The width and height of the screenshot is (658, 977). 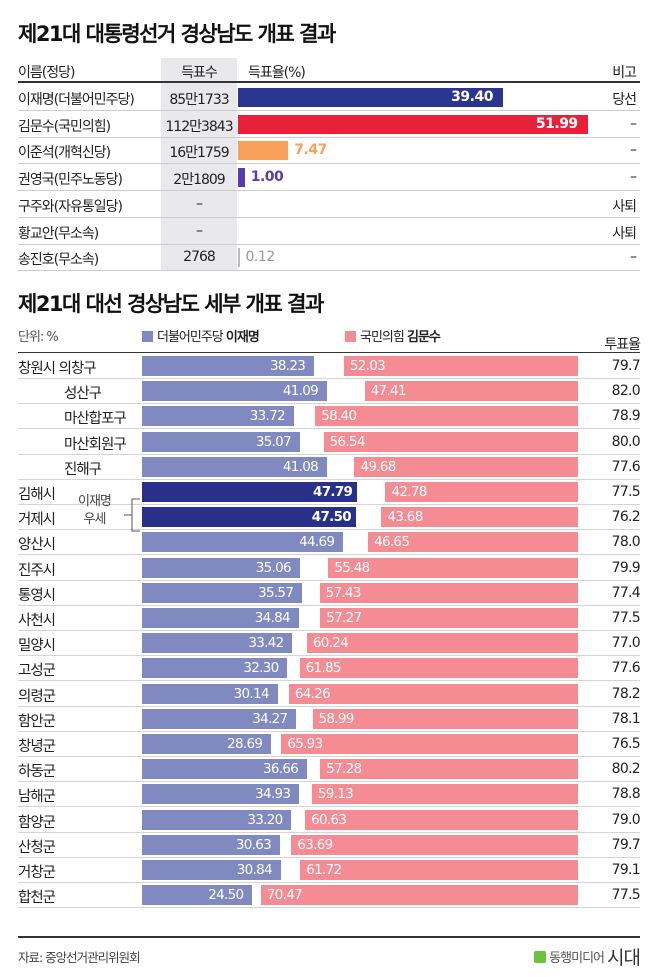 I want to click on value-kim: 49.68, so click(x=378, y=466).